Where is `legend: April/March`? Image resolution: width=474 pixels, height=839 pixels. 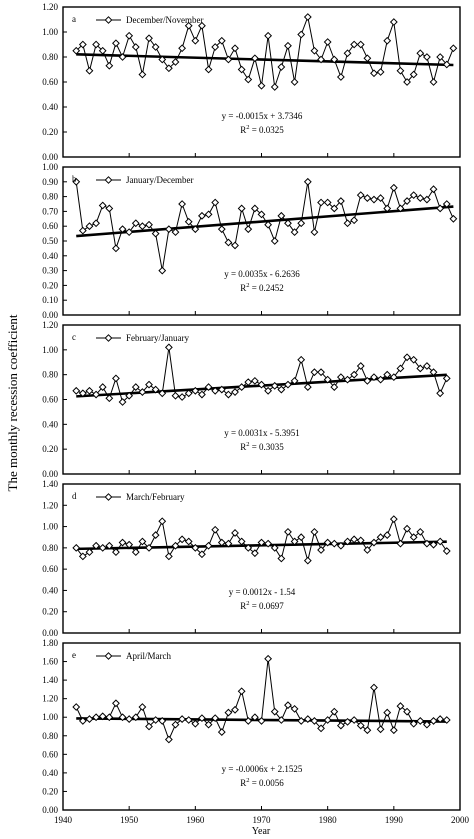 legend: April/March is located at coordinates (133, 656).